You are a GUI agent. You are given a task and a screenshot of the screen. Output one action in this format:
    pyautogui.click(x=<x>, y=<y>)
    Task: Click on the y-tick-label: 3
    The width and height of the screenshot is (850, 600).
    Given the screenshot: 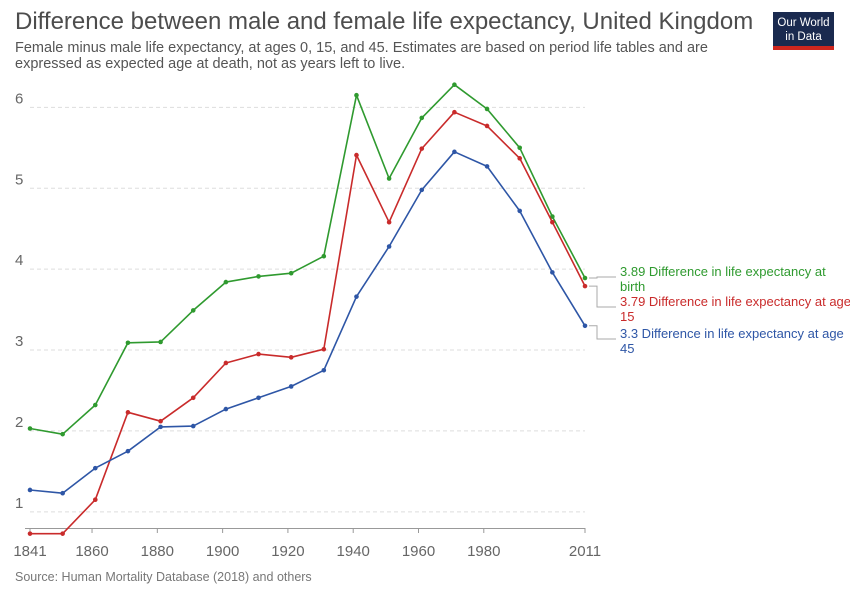 What is the action you would take?
    pyautogui.click(x=19, y=341)
    